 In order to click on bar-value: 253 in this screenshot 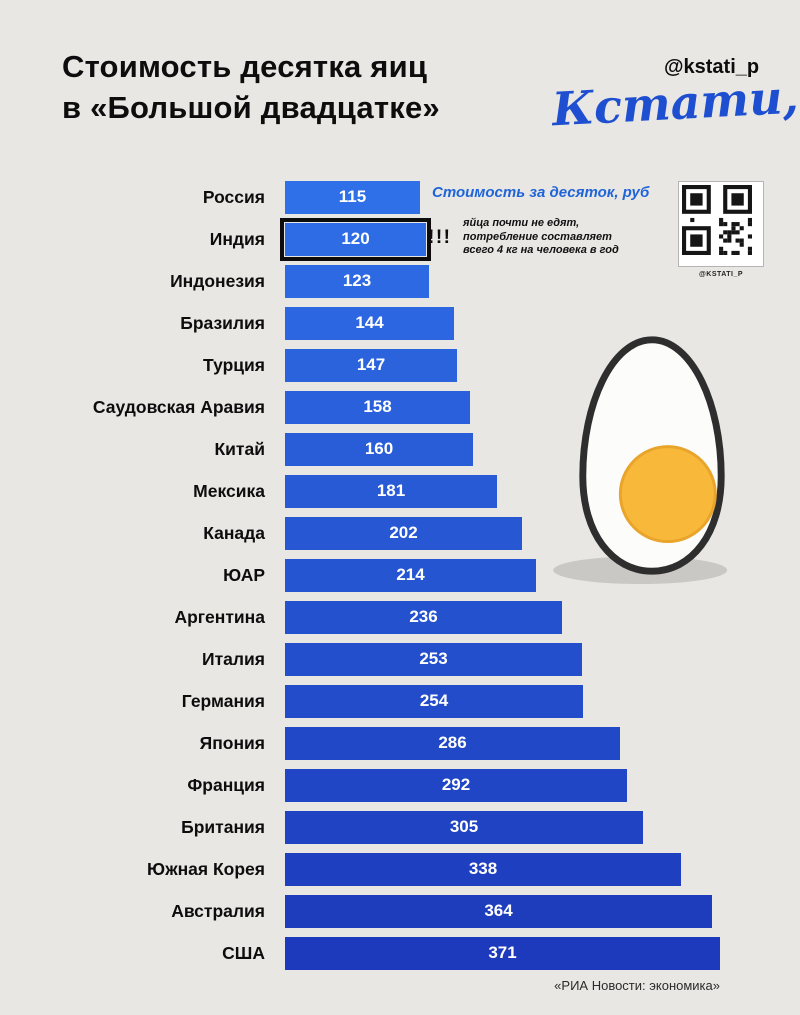, I will do `click(433, 658)`.